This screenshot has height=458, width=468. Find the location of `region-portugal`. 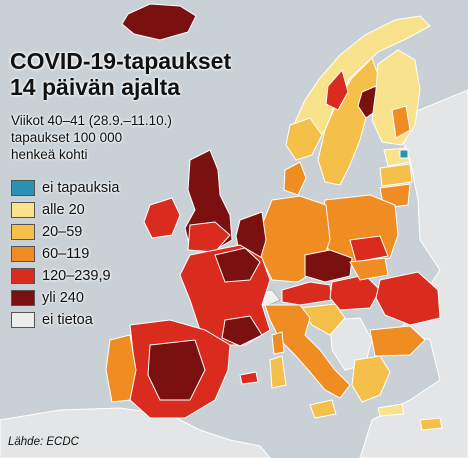

region-portugal is located at coordinates (121, 368).